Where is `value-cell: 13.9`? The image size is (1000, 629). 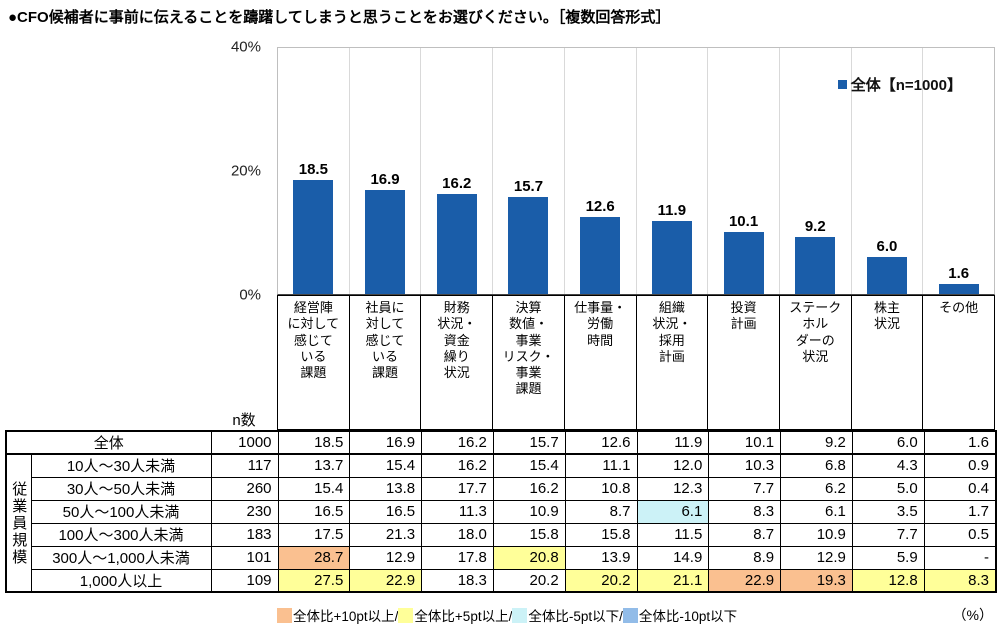
value-cell: 13.9 is located at coordinates (601, 557).